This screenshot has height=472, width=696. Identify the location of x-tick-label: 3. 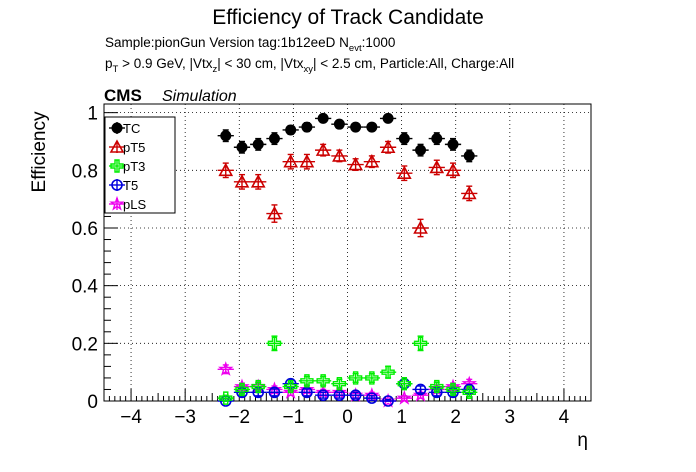
(510, 417).